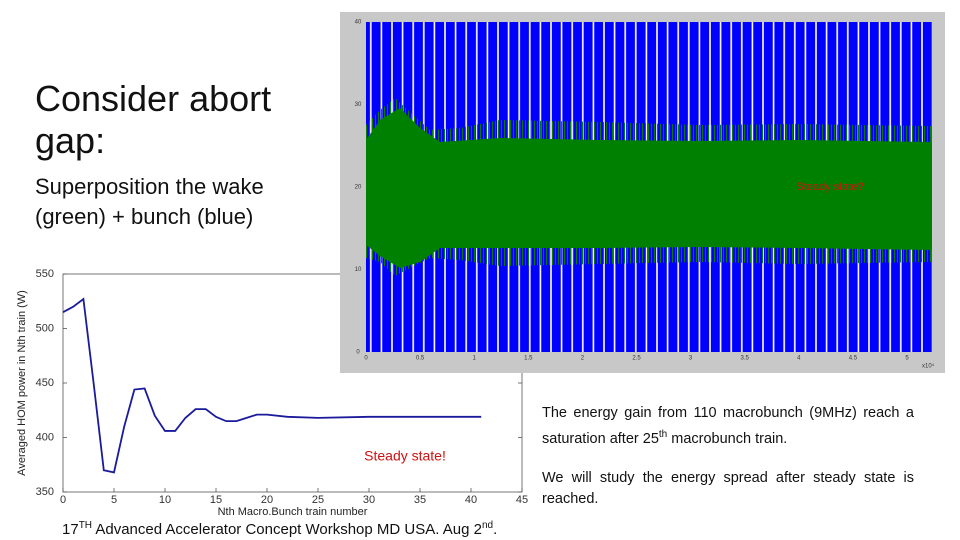  Describe the element at coordinates (405, 456) in the screenshot. I see `annotation: Steady state!` at that location.